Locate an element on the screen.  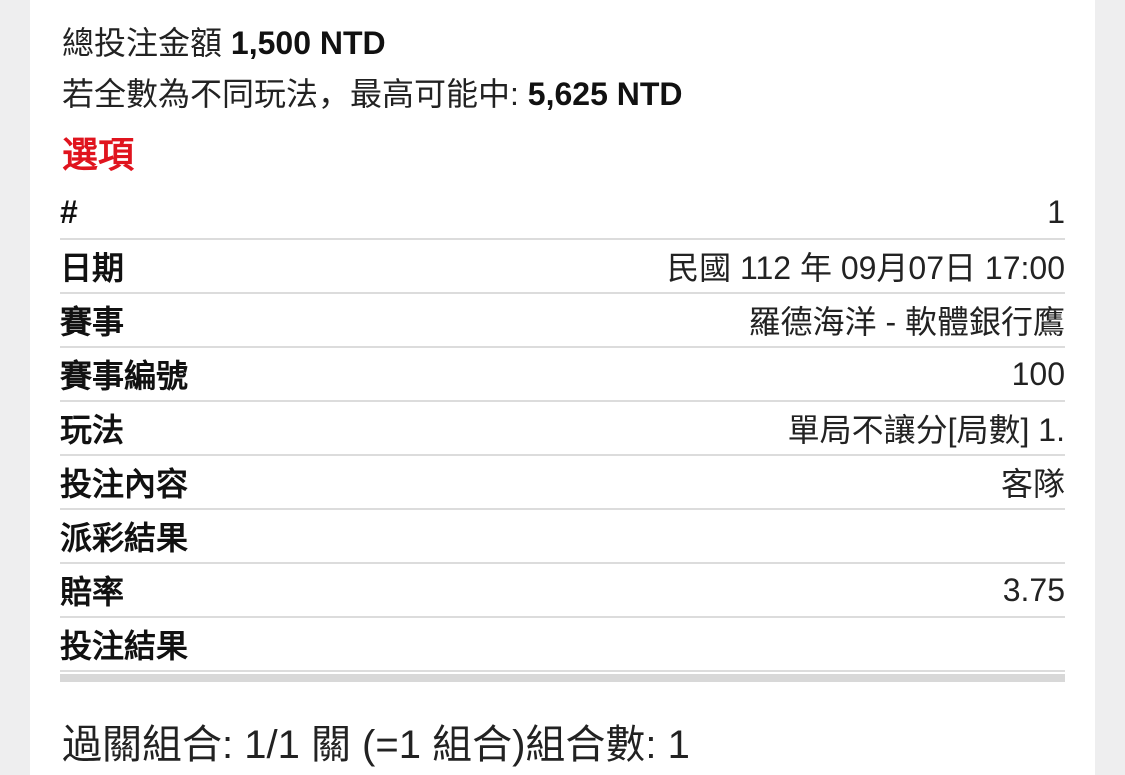
row-value: 客隊 is located at coordinates (1032, 484).